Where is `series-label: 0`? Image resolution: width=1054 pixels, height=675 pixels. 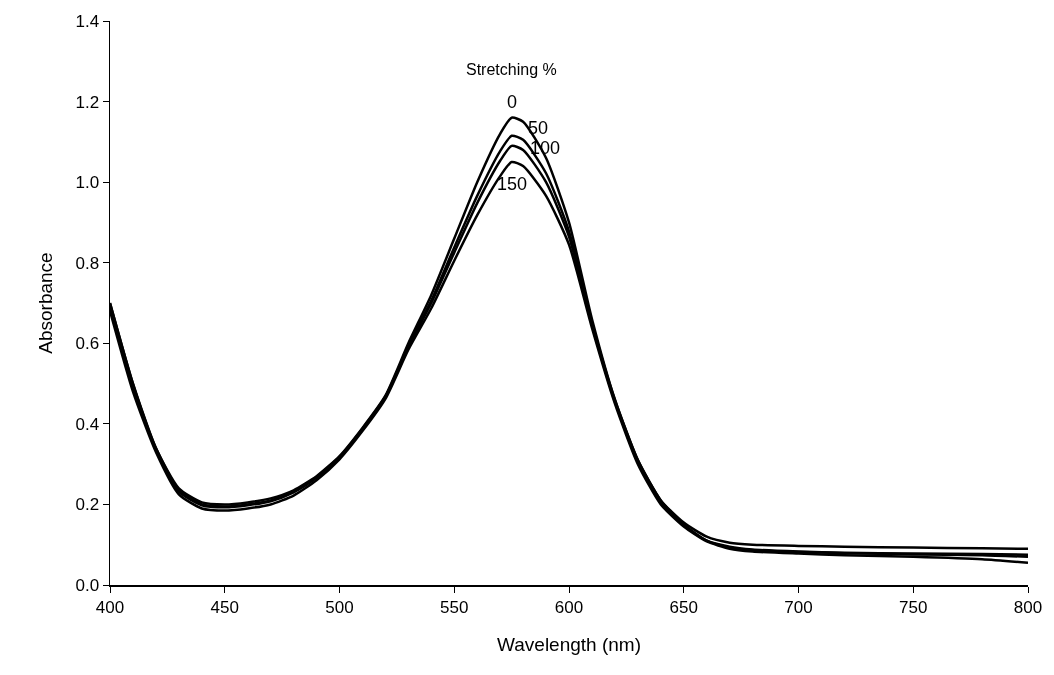
series-label: 0 is located at coordinates (512, 102).